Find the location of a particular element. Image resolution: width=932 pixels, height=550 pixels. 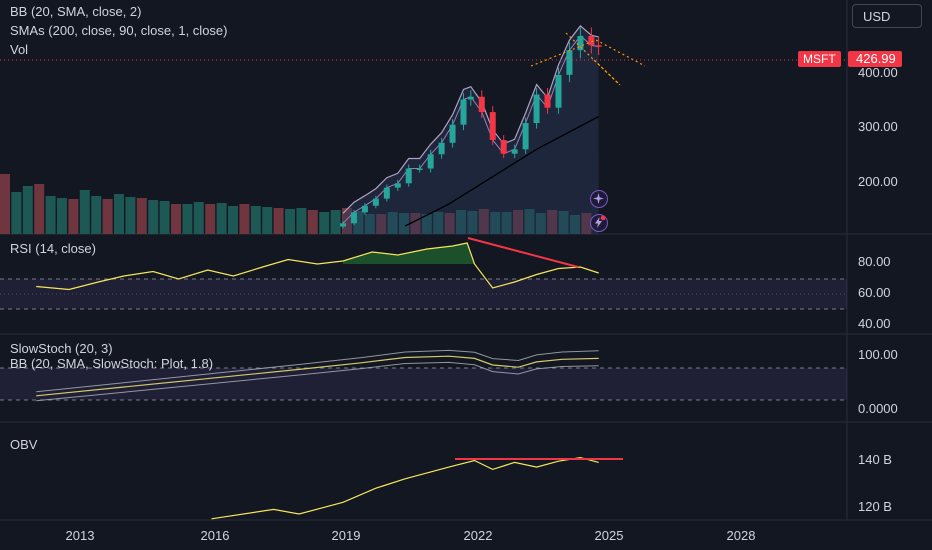

stoch-bb-lower is located at coordinates (317, 381).